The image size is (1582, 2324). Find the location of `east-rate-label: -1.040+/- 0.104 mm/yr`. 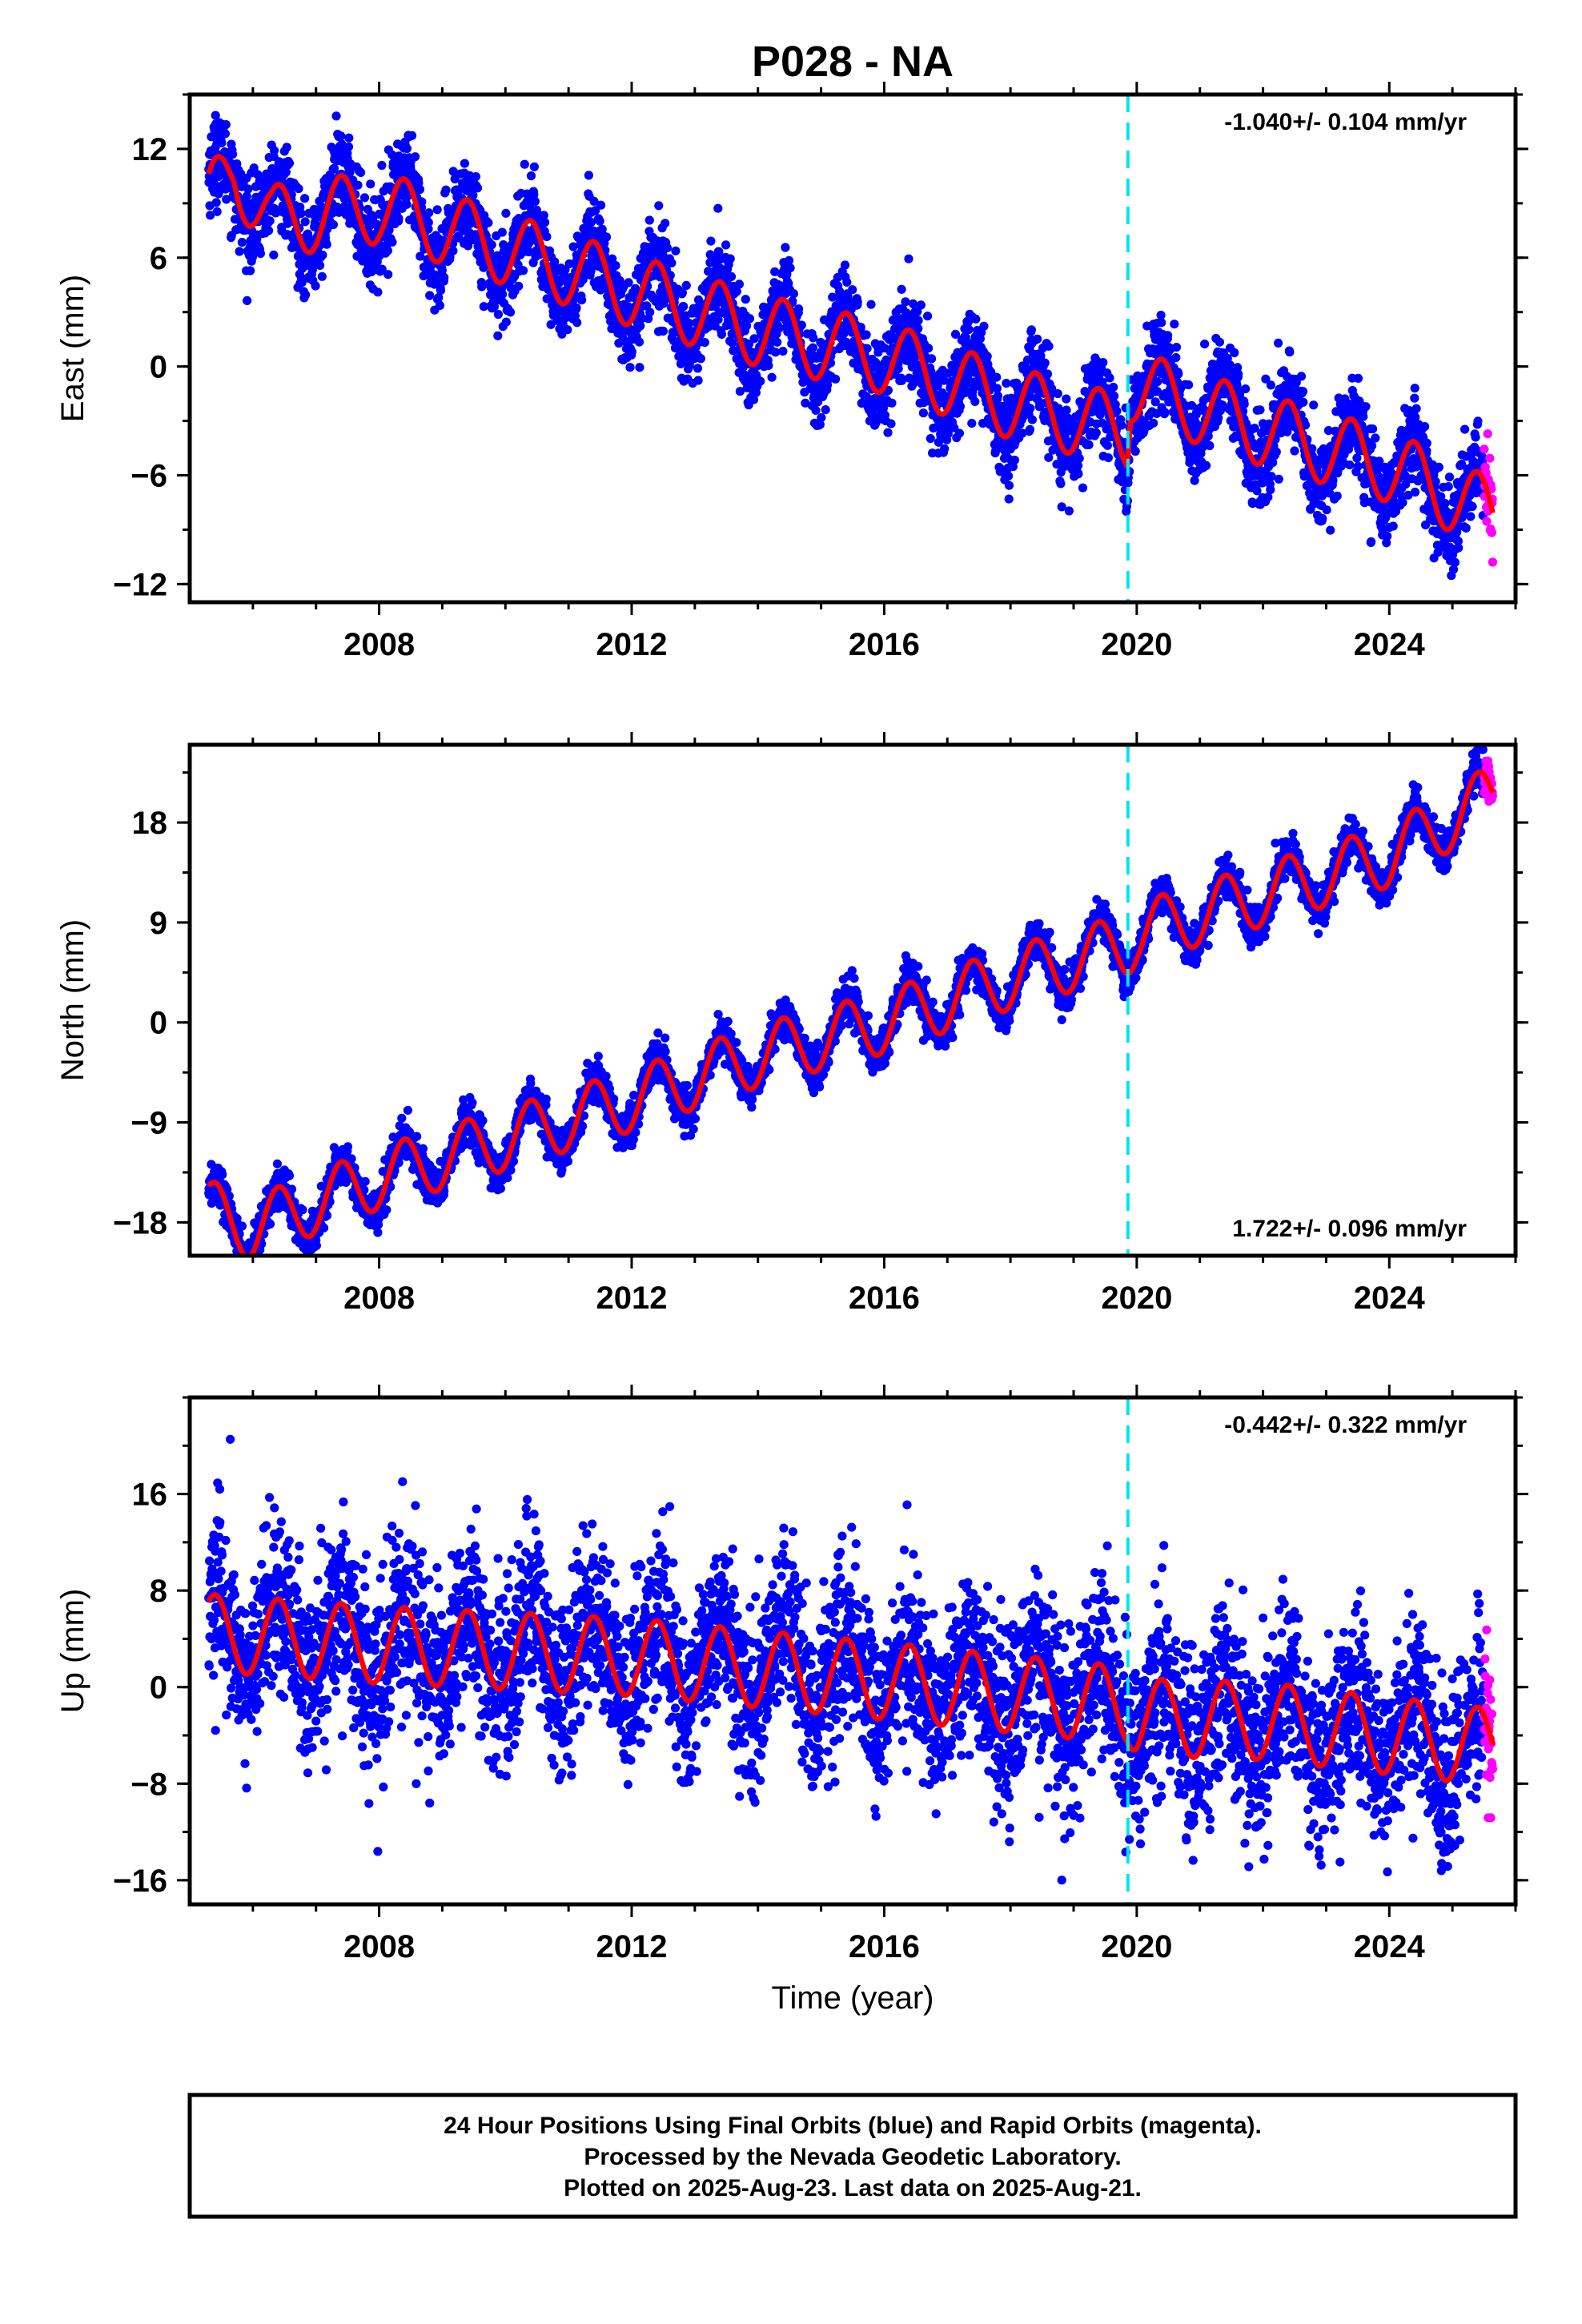

east-rate-label: -1.040+/- 0.104 mm/yr is located at coordinates (1345, 122).